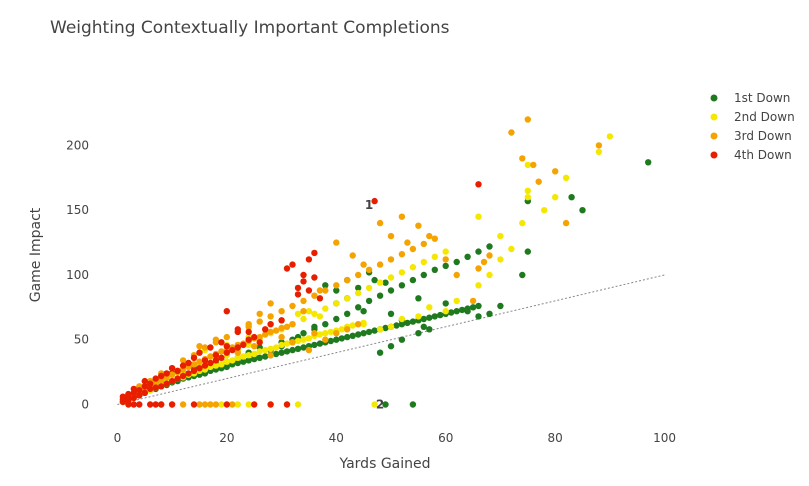 Image resolution: width=809 pixels, height=486 pixels. Describe the element at coordinates (751, 136) in the screenshot. I see `legend-item: 3rd Down` at that location.